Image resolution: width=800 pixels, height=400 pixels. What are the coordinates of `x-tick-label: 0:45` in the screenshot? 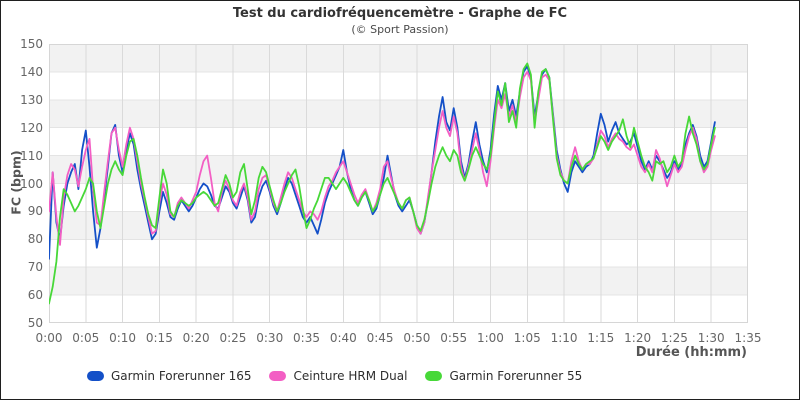 It's located at (380, 338).